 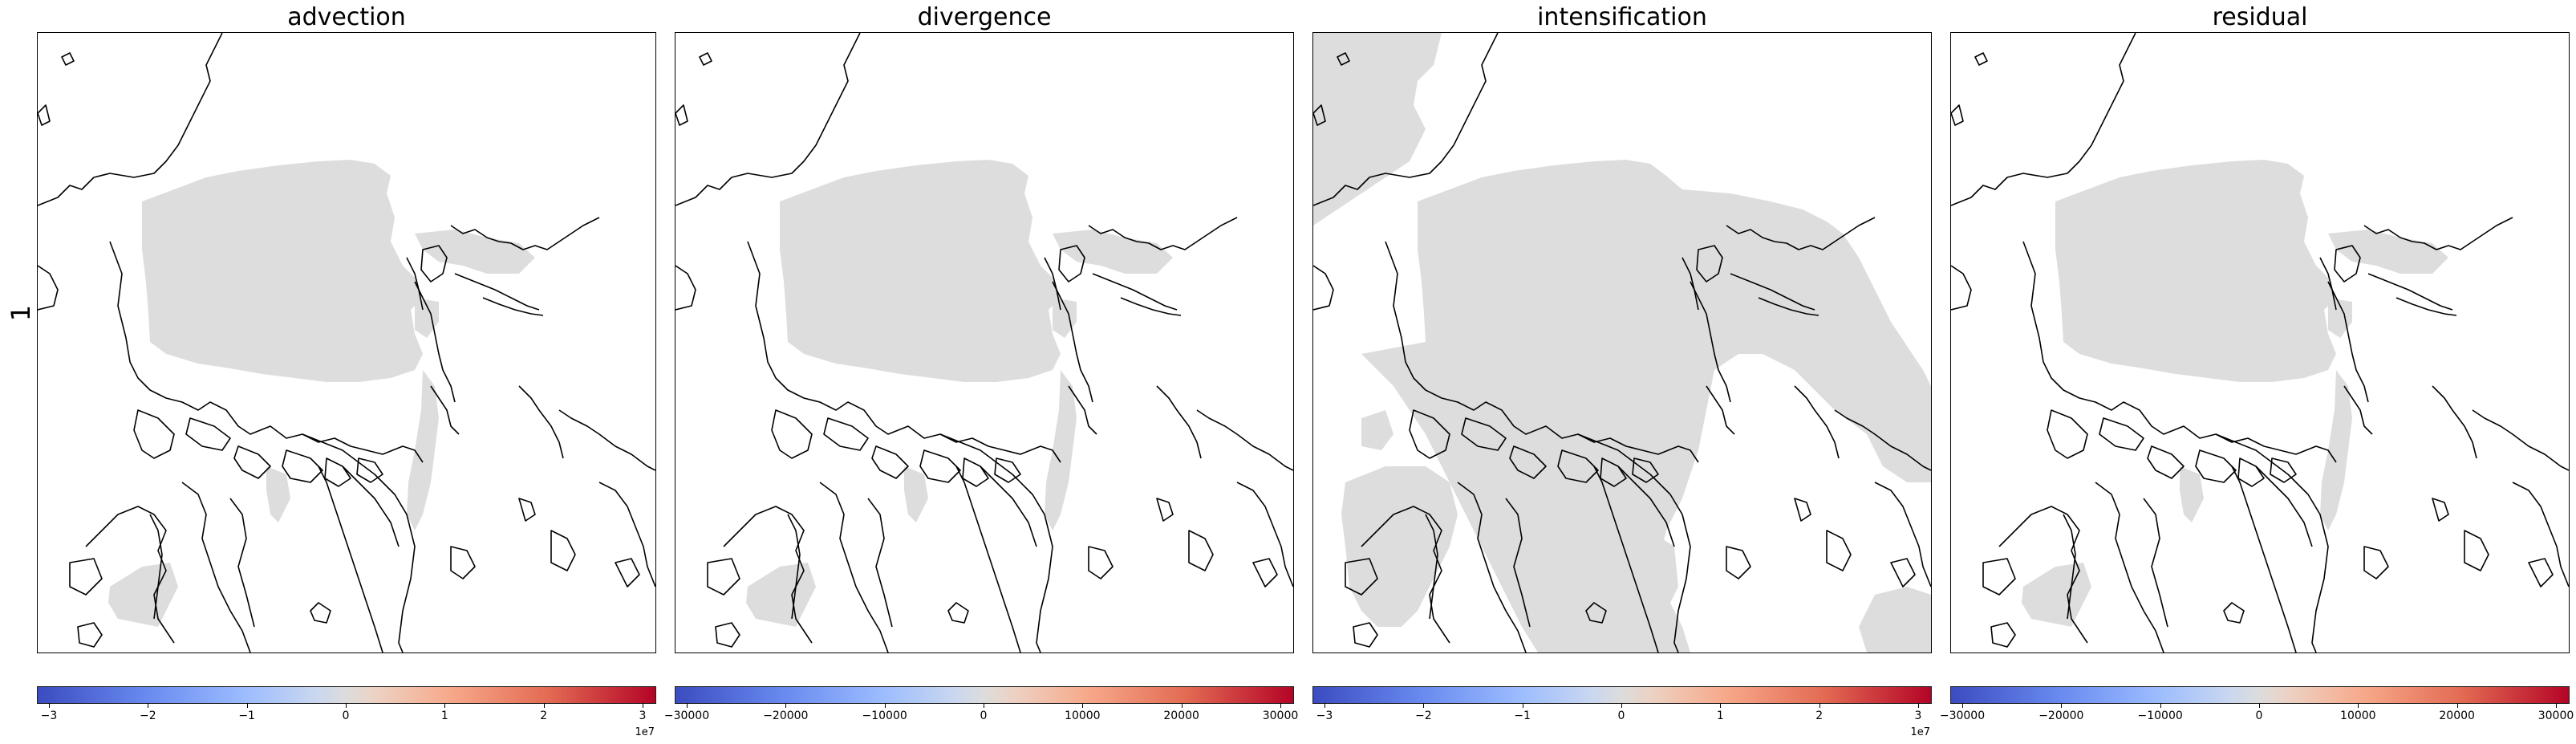 I want to click on colorbar-tick-label: 1, so click(x=1720, y=715).